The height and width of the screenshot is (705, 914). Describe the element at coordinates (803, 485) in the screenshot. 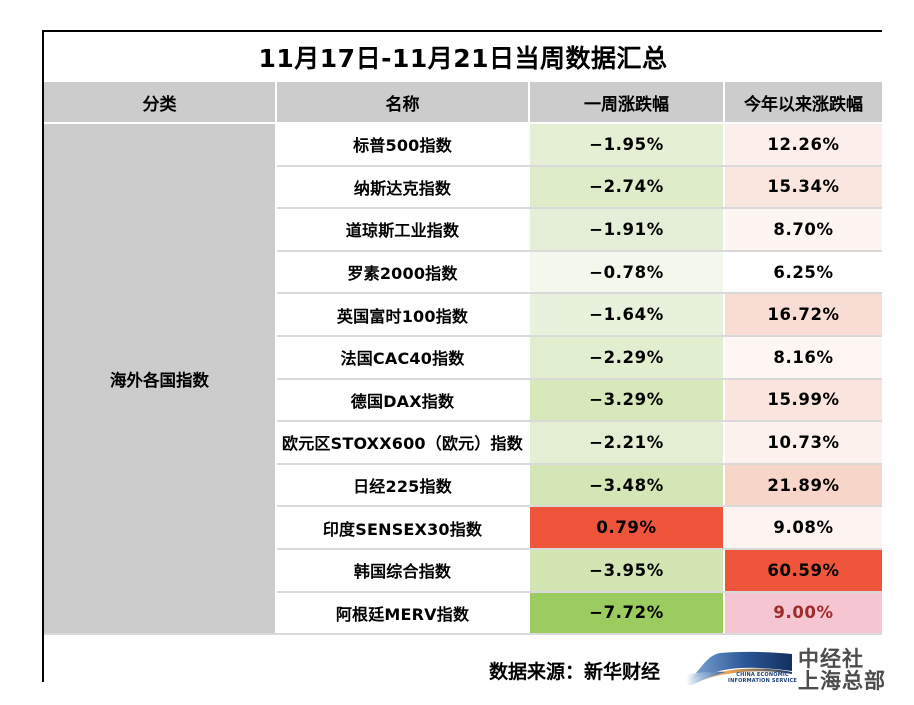

I see `ytd-change-cell: 21.89%` at that location.